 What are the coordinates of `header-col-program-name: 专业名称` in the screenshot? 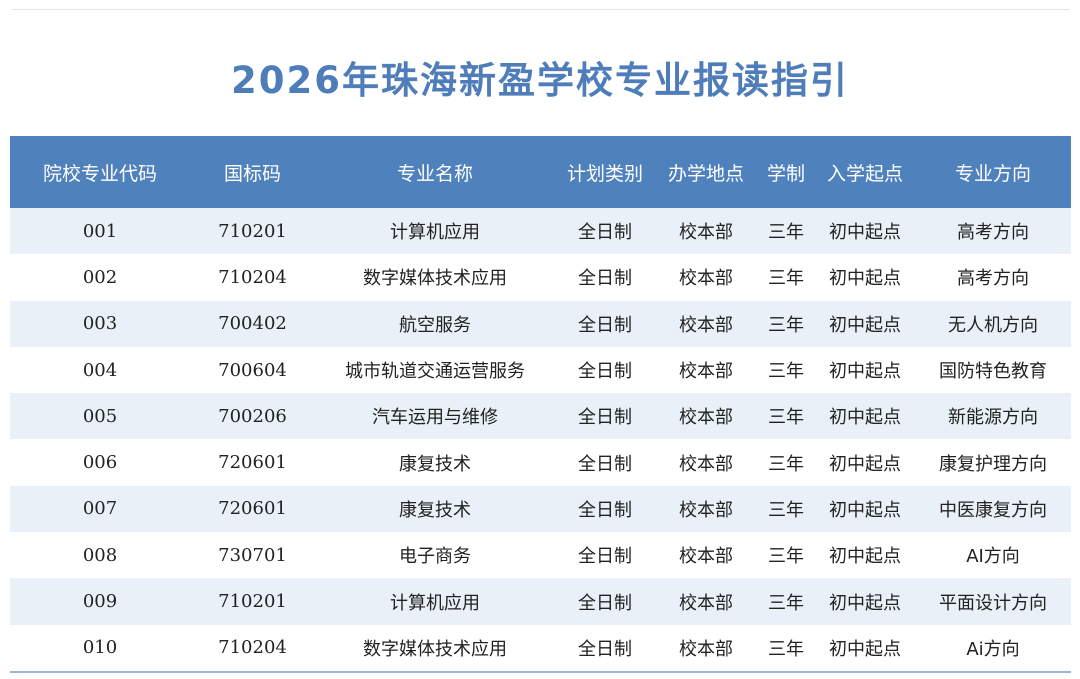 It's located at (435, 172).